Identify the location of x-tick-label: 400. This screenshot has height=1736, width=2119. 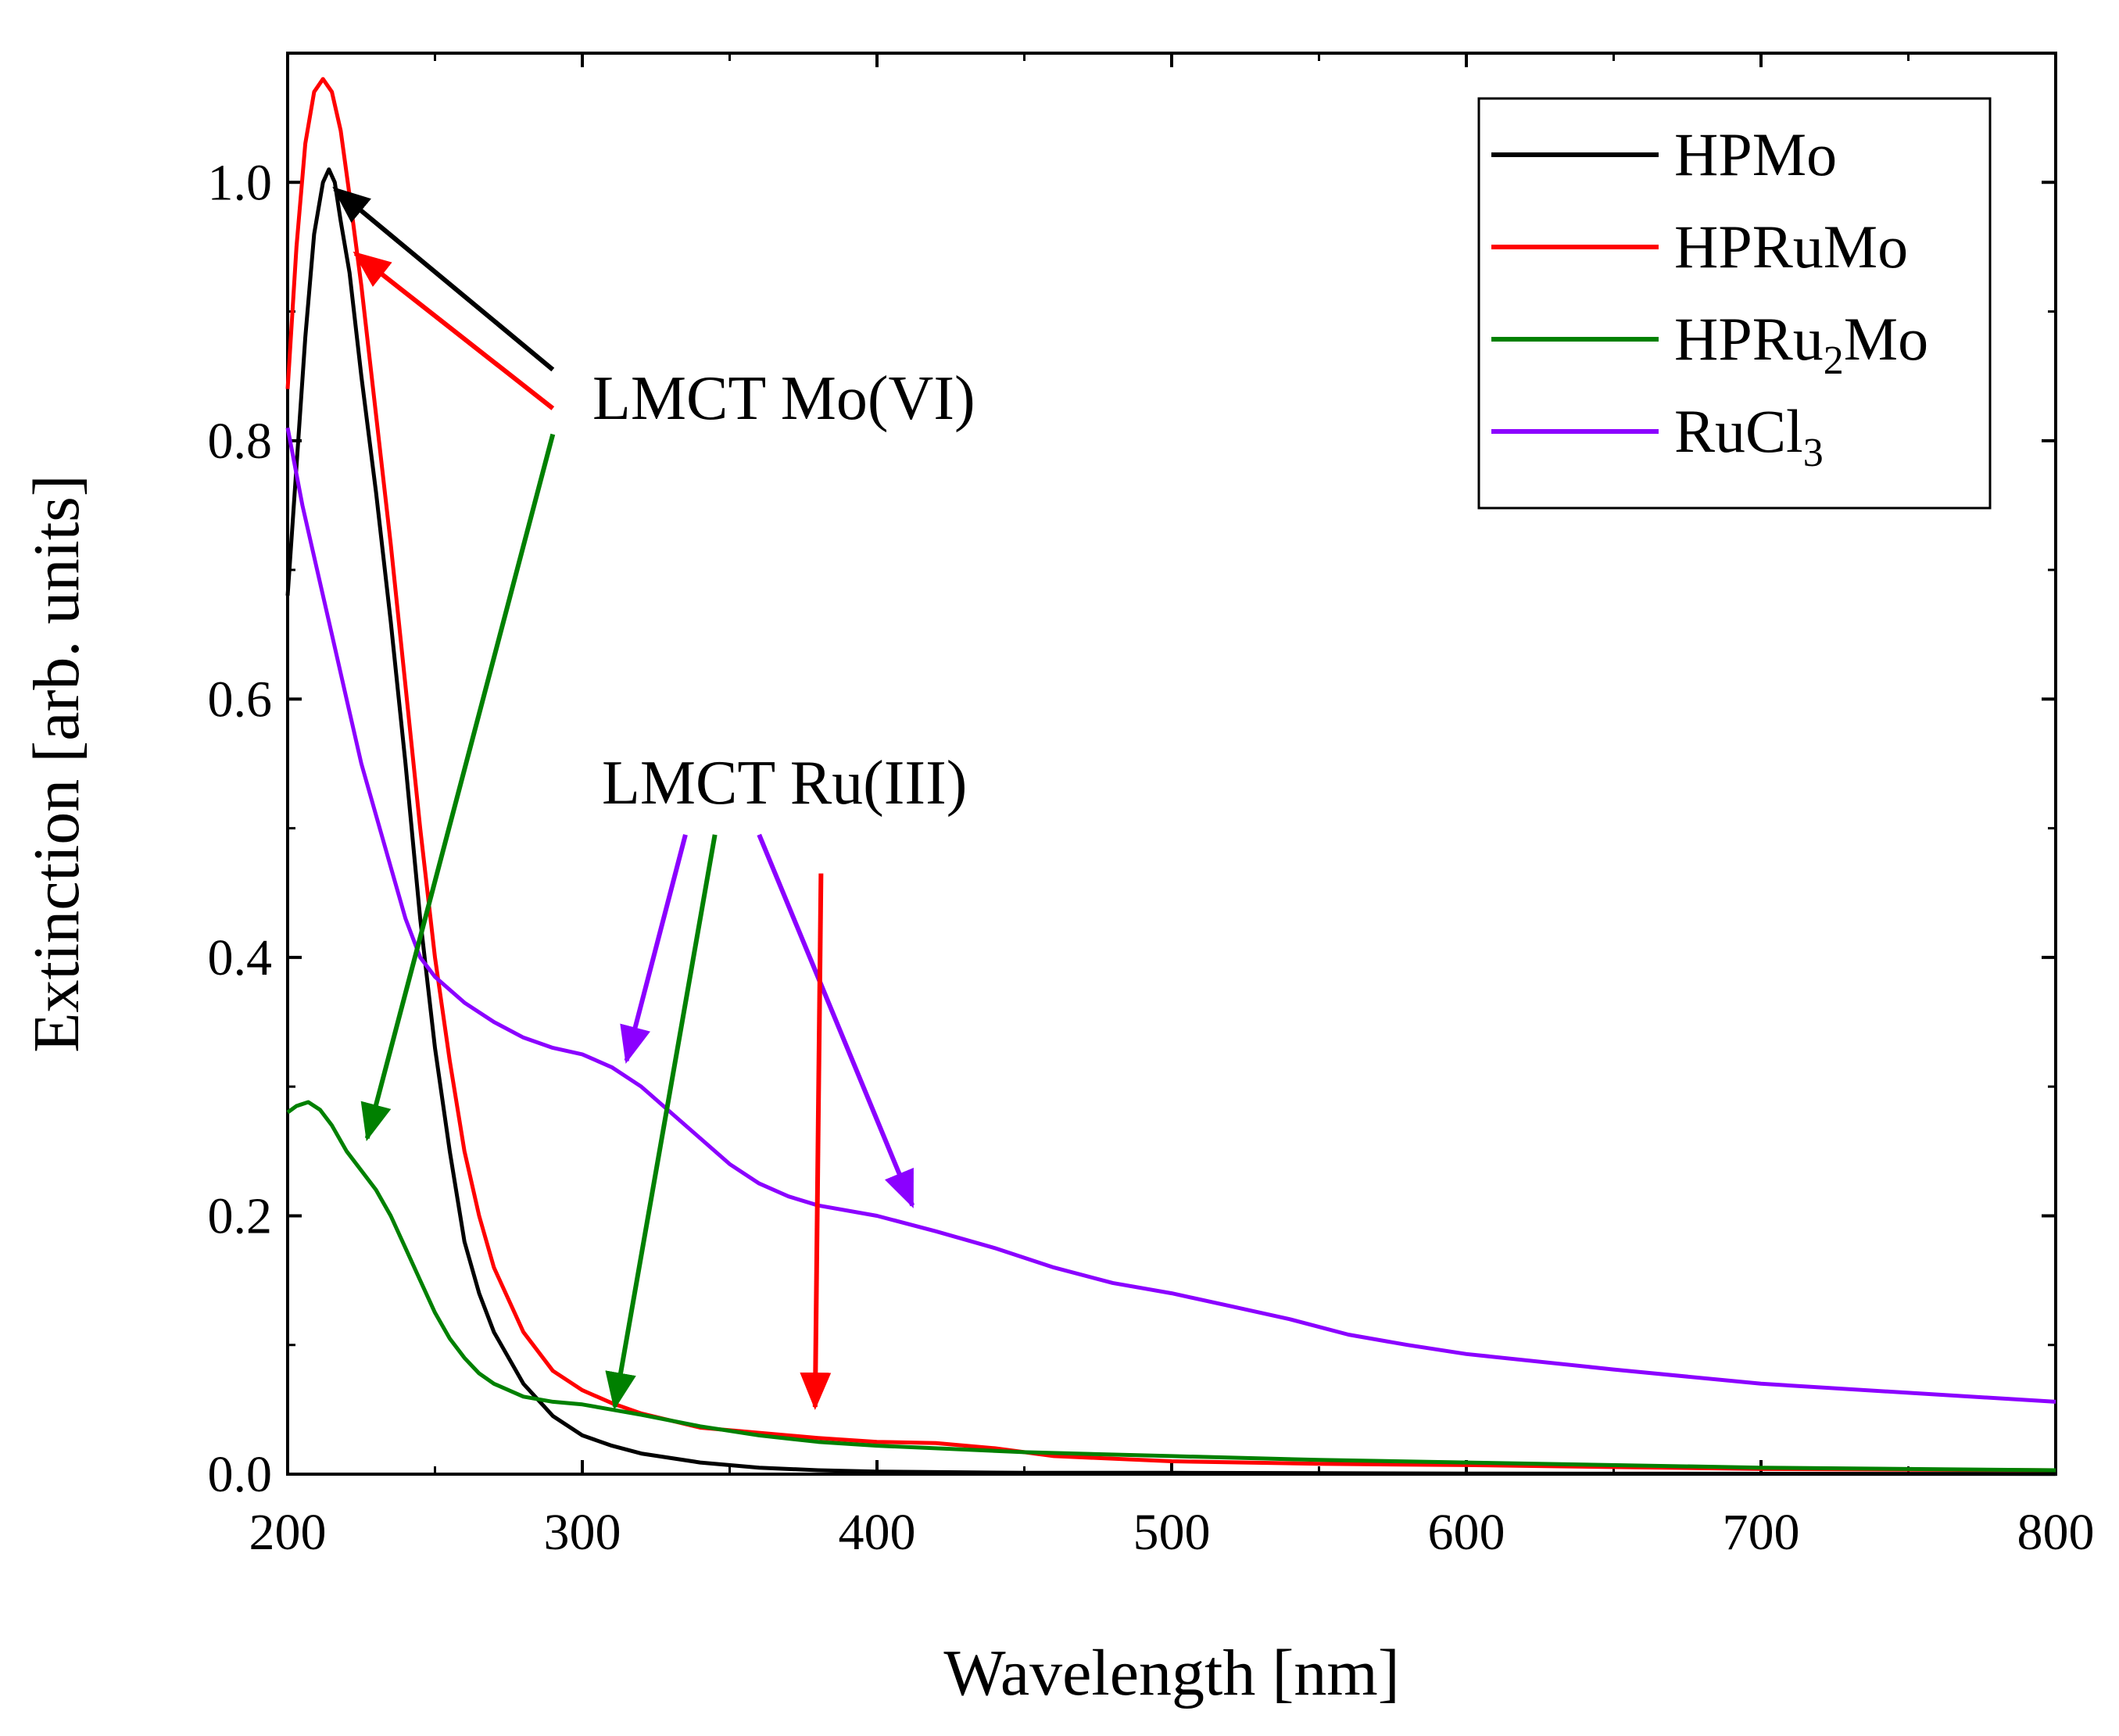
(877, 1533).